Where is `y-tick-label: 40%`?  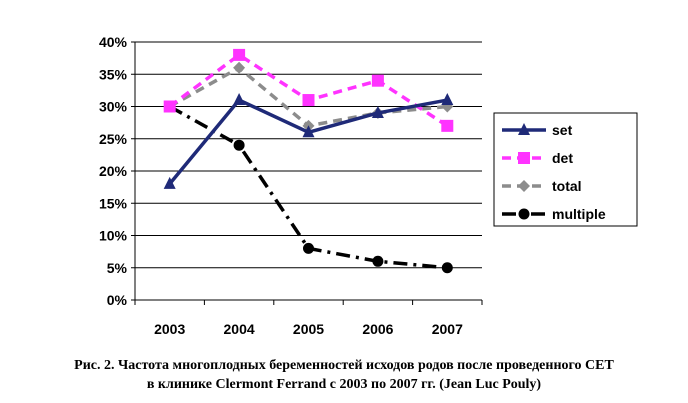 y-tick-label: 40% is located at coordinates (113, 42).